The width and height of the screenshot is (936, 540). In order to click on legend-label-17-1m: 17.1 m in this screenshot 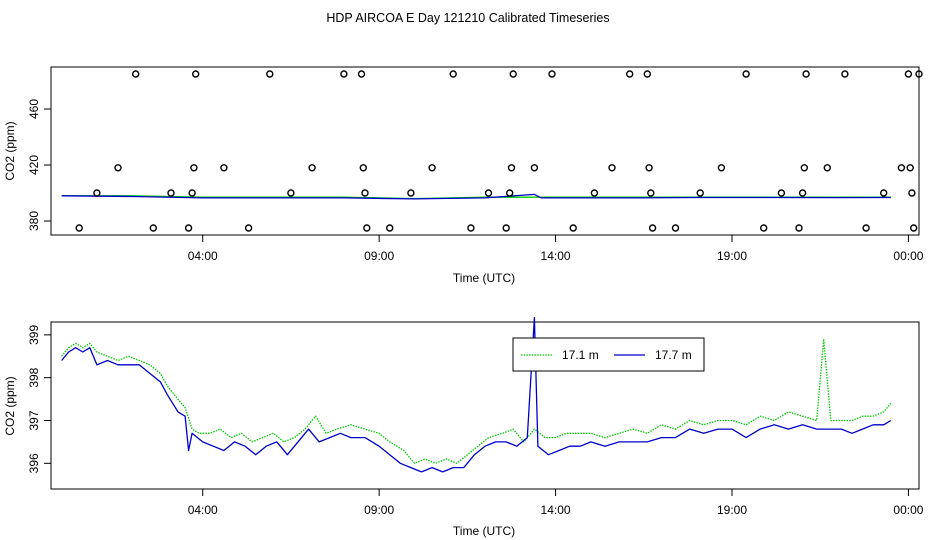, I will do `click(580, 355)`.